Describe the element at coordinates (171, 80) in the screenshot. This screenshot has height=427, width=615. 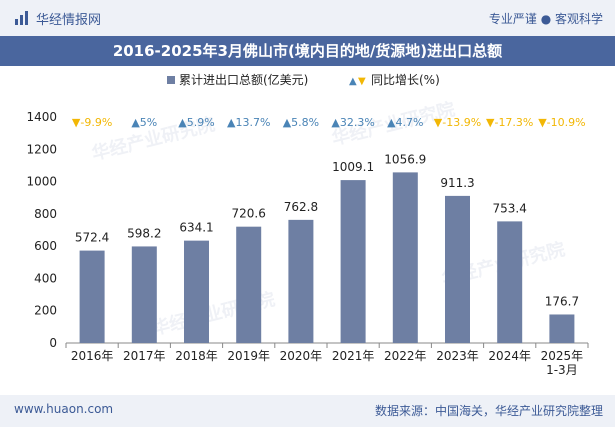
I see `legend-bar-marker` at that location.